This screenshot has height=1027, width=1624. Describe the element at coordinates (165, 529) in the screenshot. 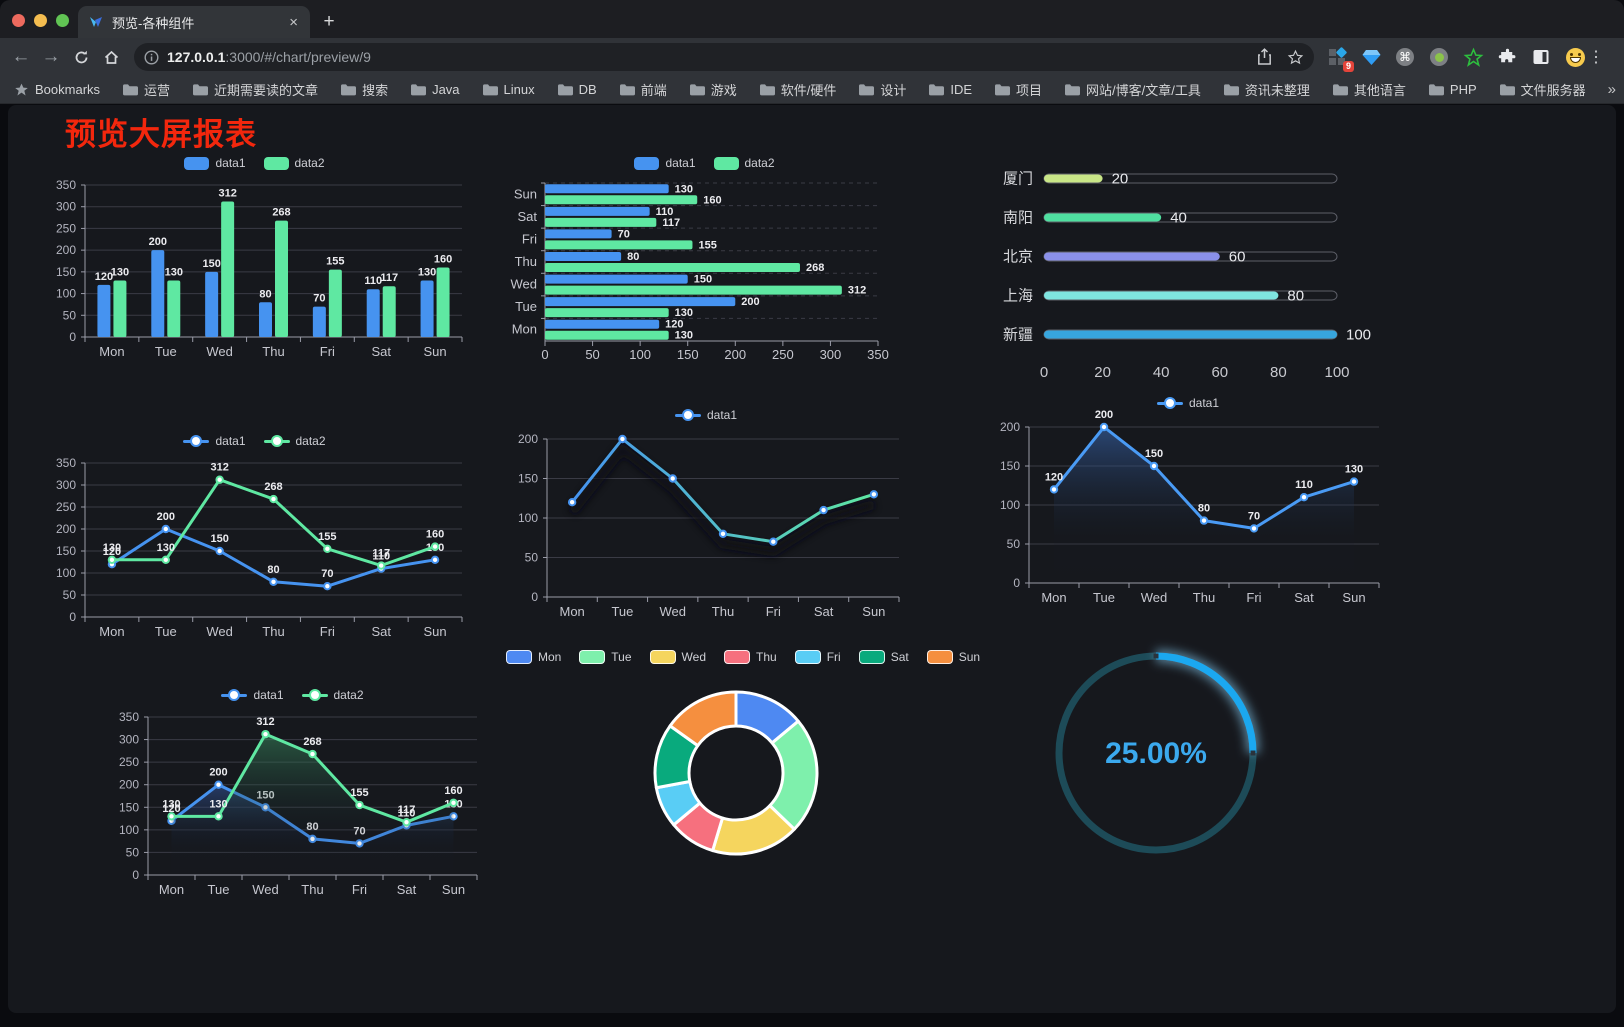

I see `point-data1-Tue` at that location.